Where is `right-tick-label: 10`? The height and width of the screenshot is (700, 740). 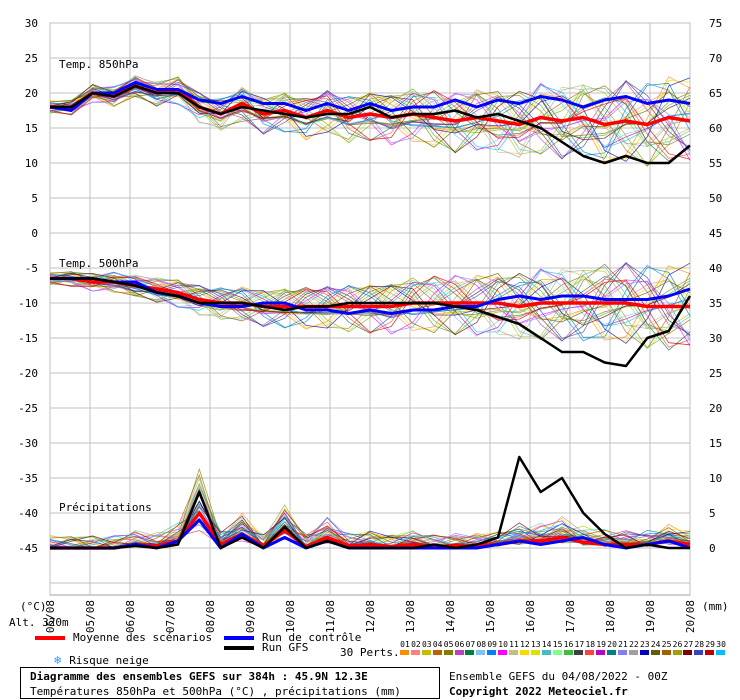
right-tick-label: 10 is located at coordinates (715, 478).